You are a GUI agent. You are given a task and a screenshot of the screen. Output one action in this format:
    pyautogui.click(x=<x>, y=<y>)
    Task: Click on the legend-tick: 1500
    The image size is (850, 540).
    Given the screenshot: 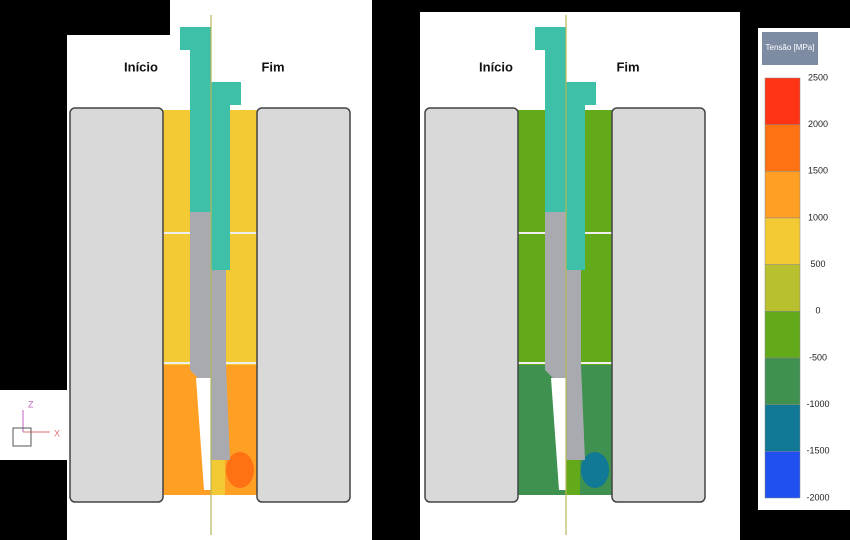 What is the action you would take?
    pyautogui.click(x=818, y=171)
    